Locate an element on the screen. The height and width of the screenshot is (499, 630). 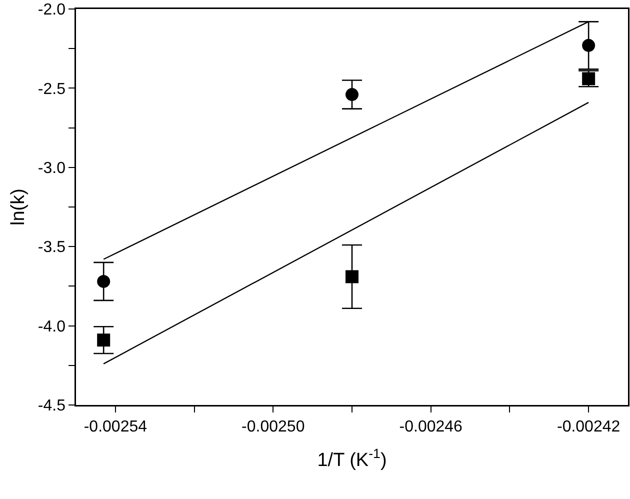
y-tick-label: -3.0 is located at coordinates (52, 168).